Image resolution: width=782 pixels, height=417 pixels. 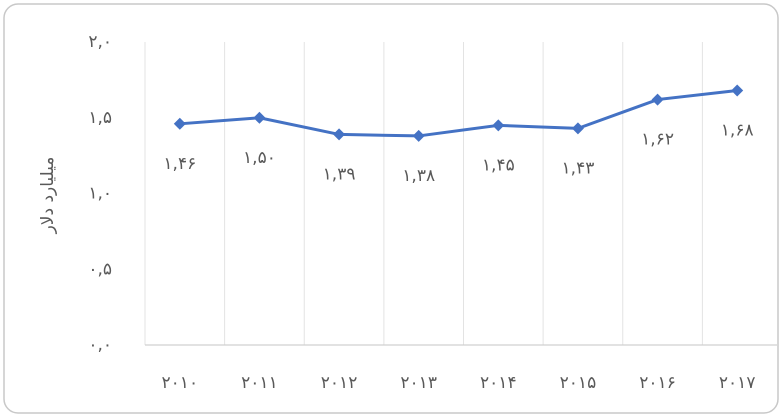 I want to click on data-label: ۱,۵۰, so click(x=259, y=158).